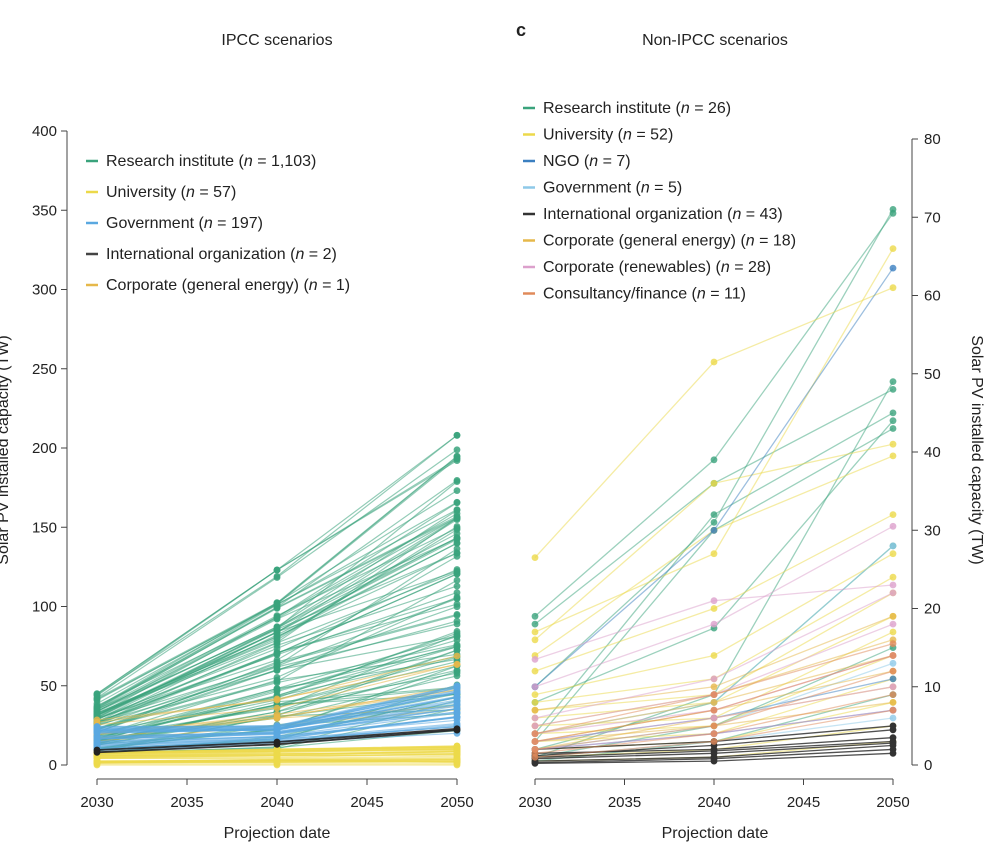 The image size is (992, 850). I want to click on non-ipcc-series-consultancy-finance, so click(714, 700).